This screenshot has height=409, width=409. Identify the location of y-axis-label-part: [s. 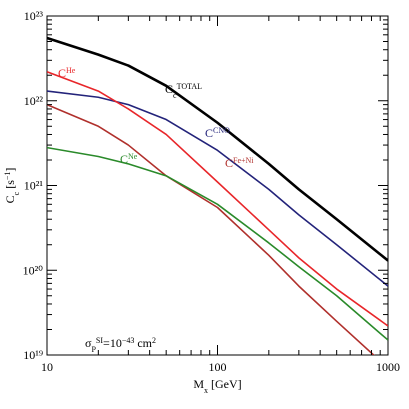
(10, 186).